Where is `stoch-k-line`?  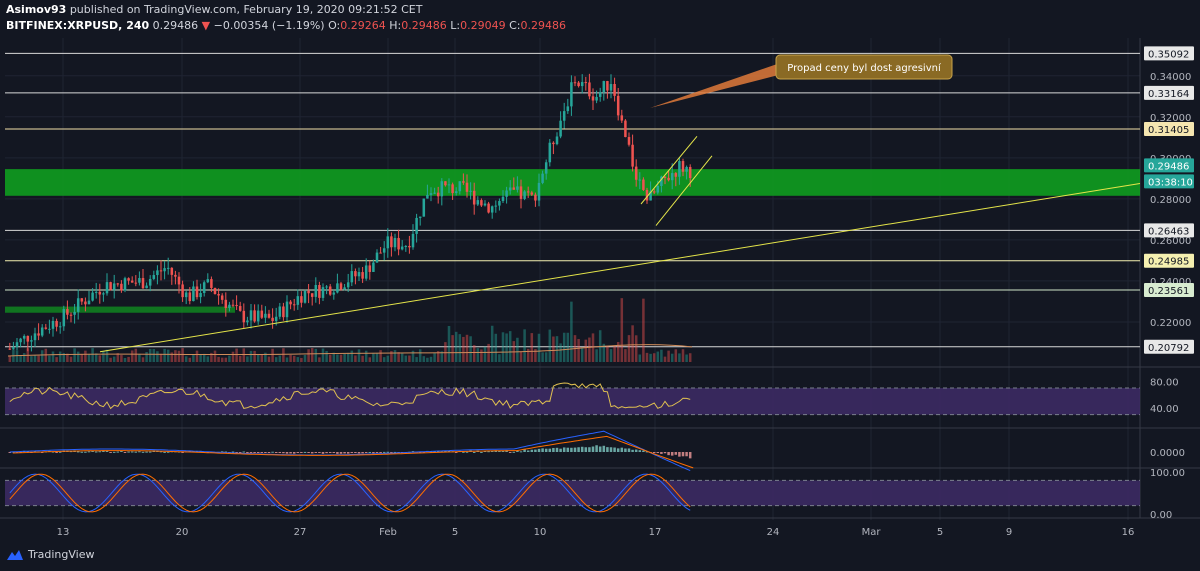 stoch-k-line is located at coordinates (350, 493).